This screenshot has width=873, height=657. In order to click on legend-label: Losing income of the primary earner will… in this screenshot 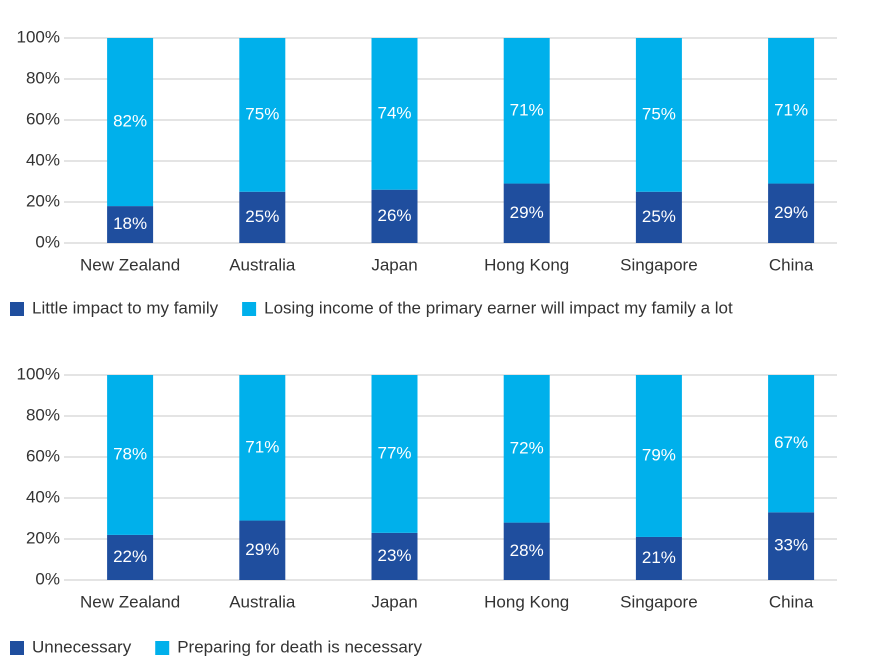, I will do `click(498, 307)`.